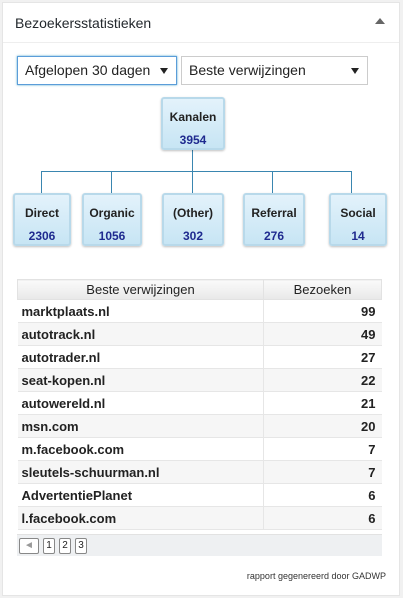 The height and width of the screenshot is (598, 403). What do you see at coordinates (247, 70) in the screenshot?
I see `report-select-value: Beste verwijzingen` at bounding box center [247, 70].